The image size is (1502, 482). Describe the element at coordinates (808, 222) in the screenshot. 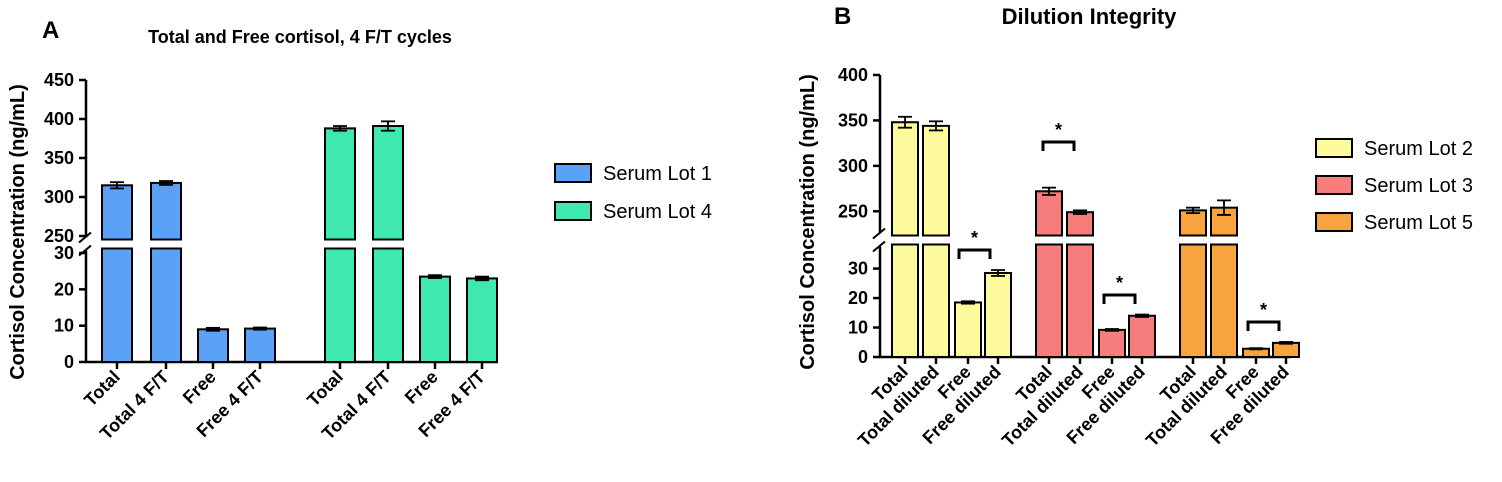

I see `panel-b-y-axis-label: Cortisol Concentration (ng/mL)` at that location.